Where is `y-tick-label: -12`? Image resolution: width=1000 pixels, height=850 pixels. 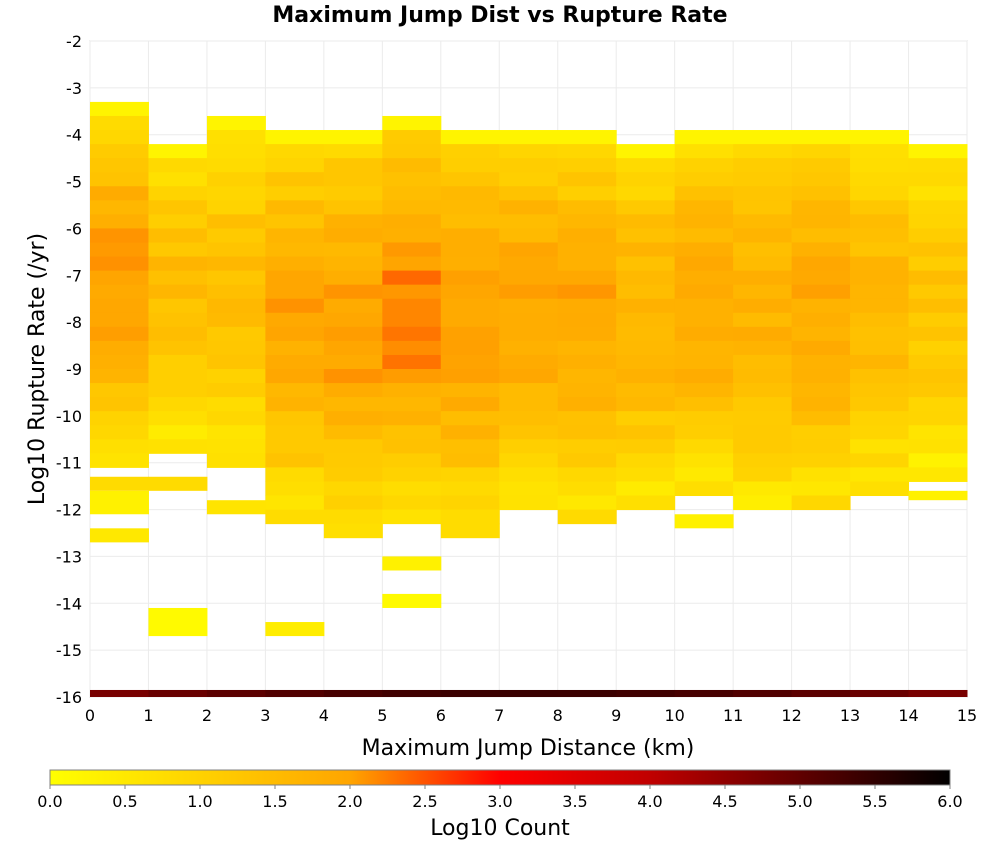 y-tick-label: -12 is located at coordinates (69, 510).